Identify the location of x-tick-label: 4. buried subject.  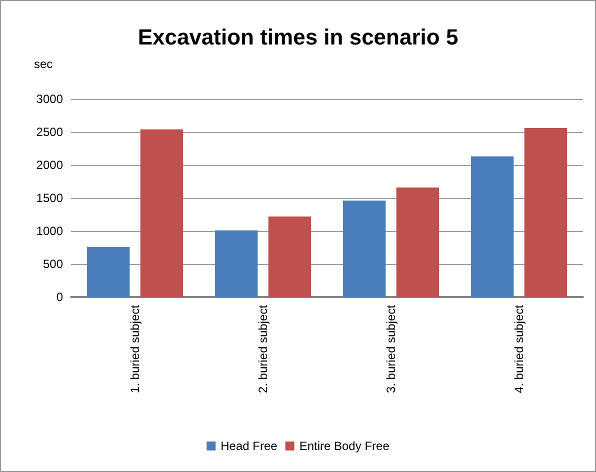
(519, 349).